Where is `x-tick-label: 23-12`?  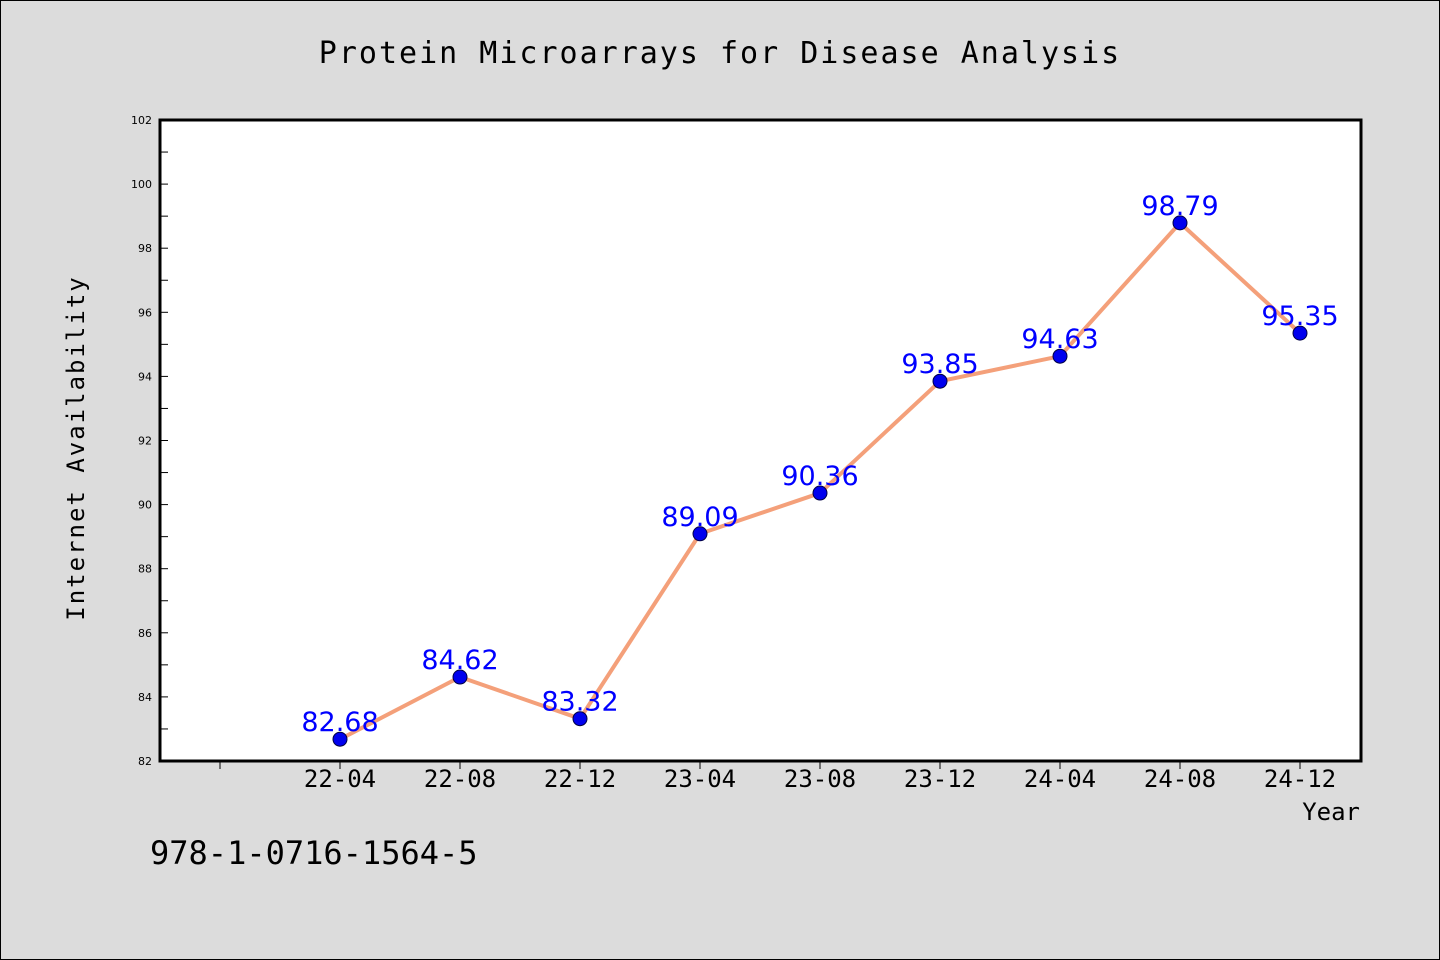 x-tick-label: 23-12 is located at coordinates (940, 779).